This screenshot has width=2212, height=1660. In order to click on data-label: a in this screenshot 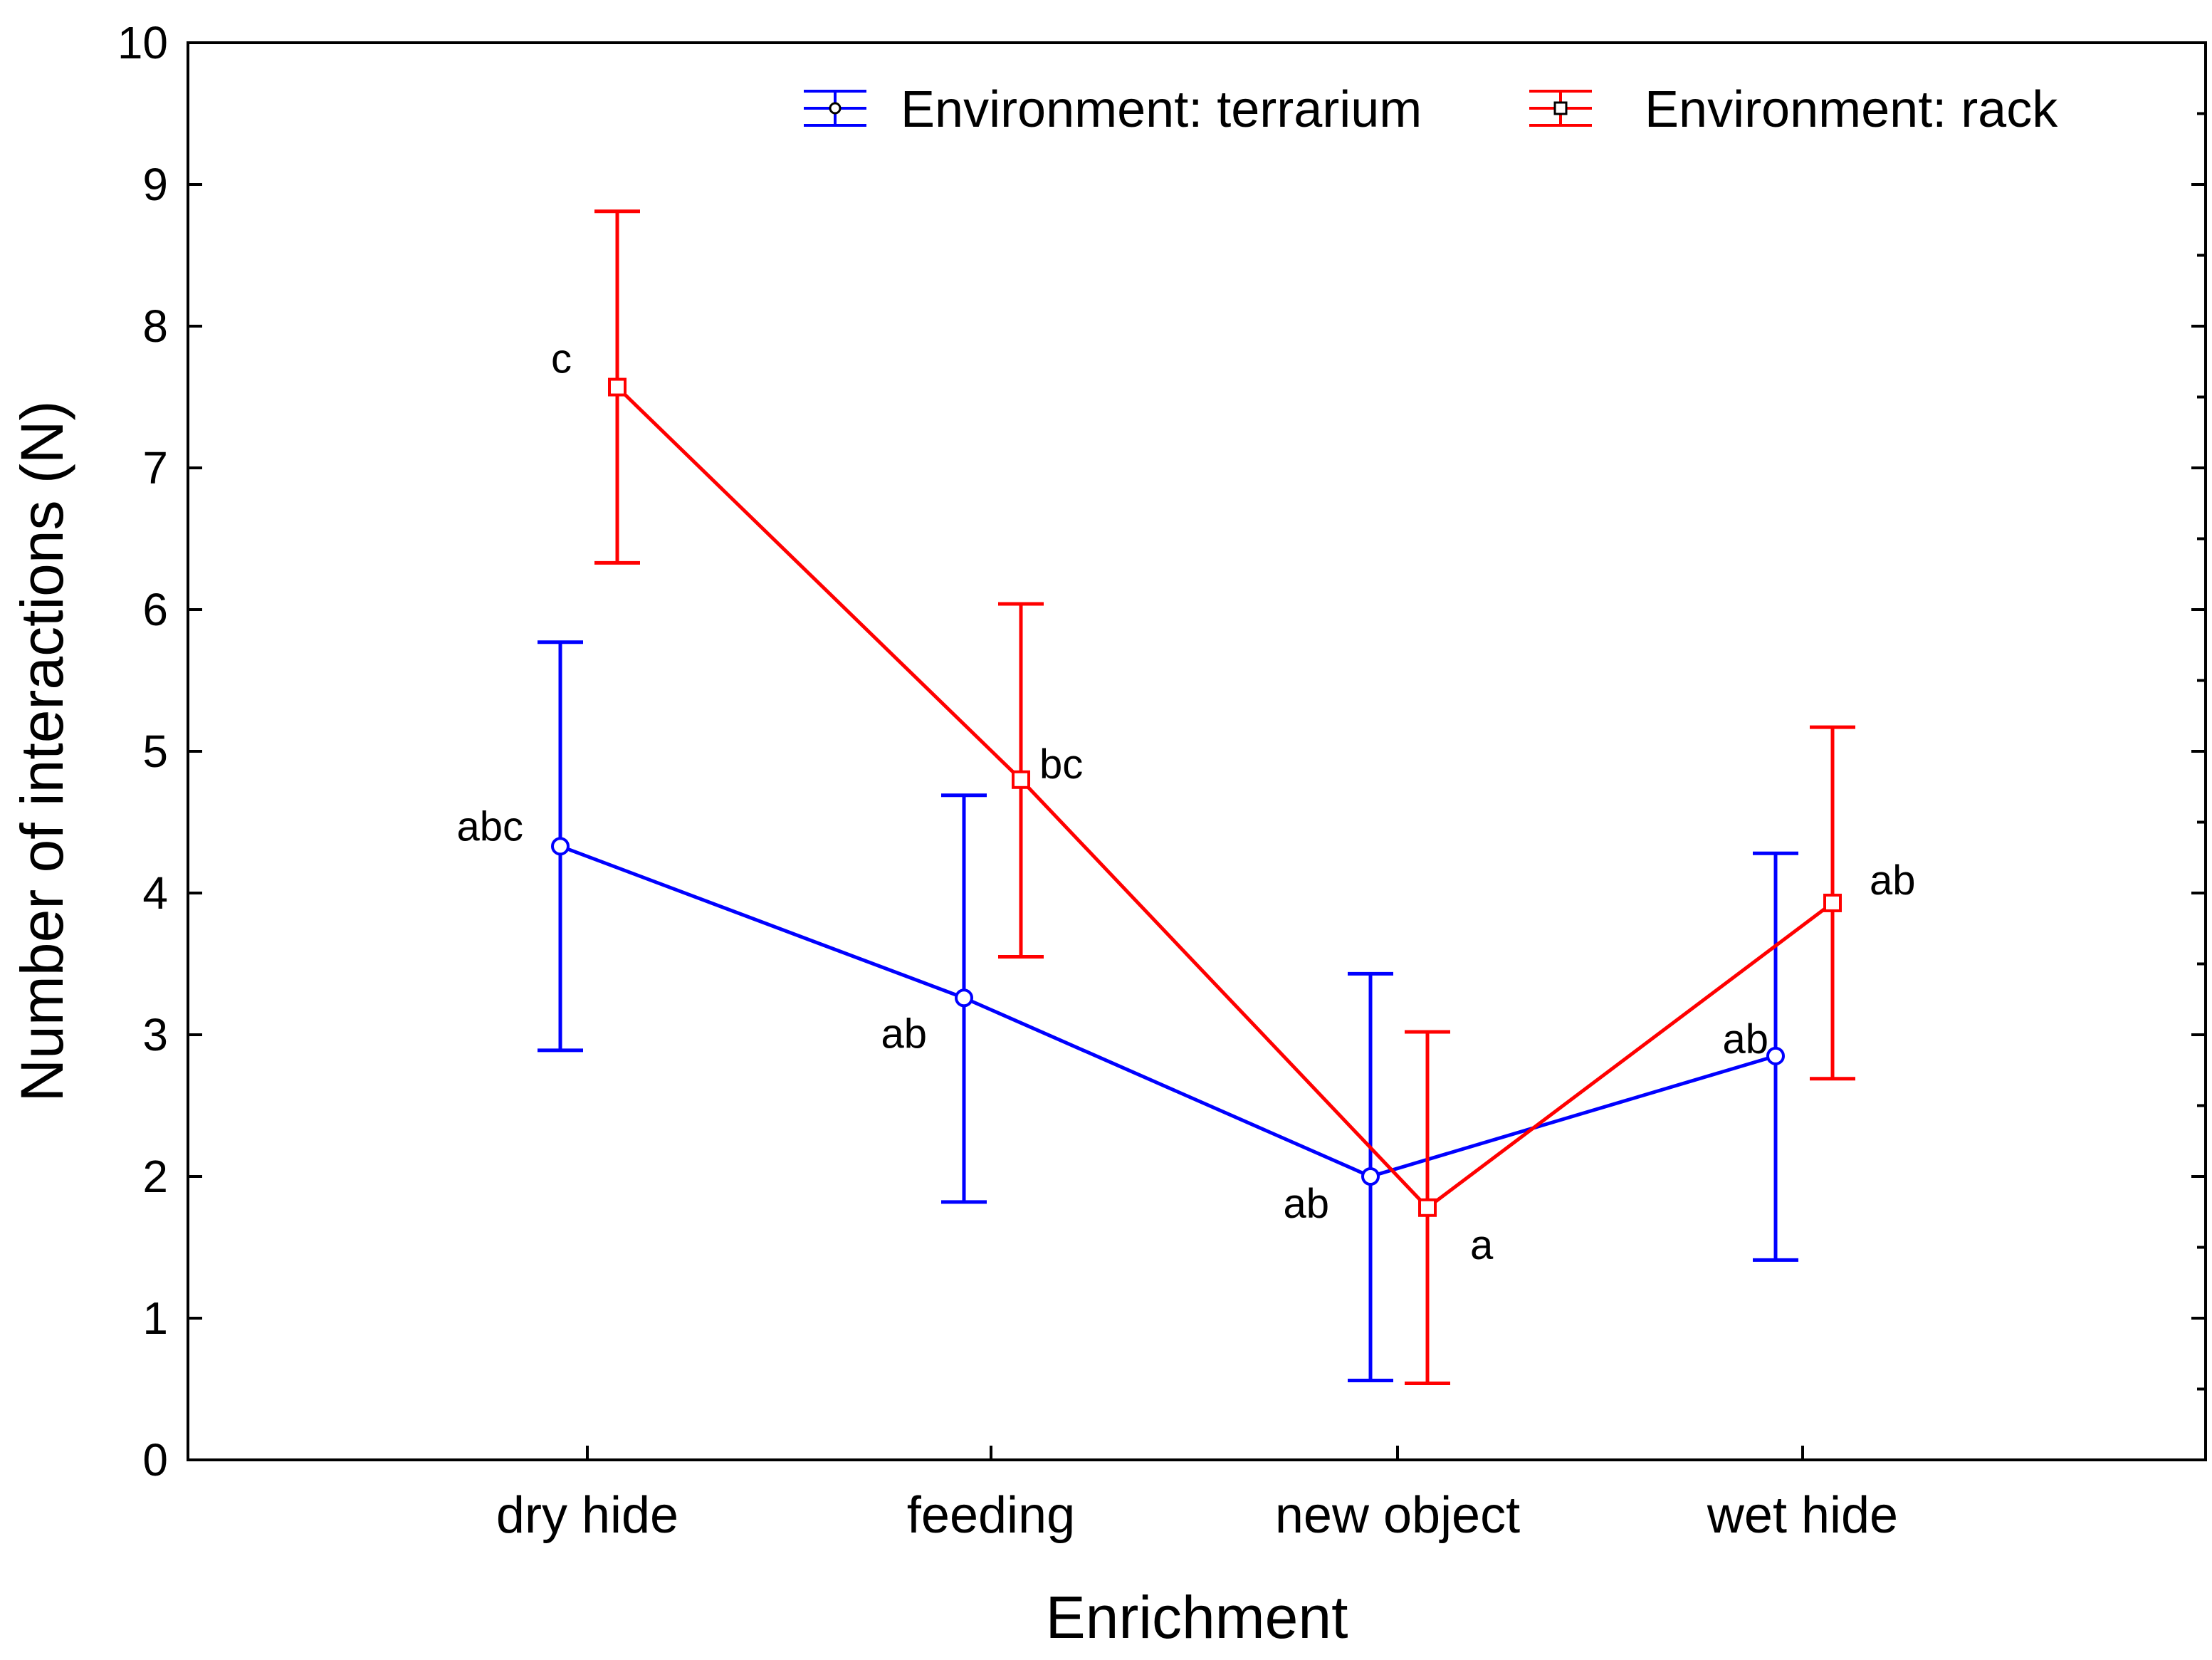, I will do `click(1482, 1245)`.